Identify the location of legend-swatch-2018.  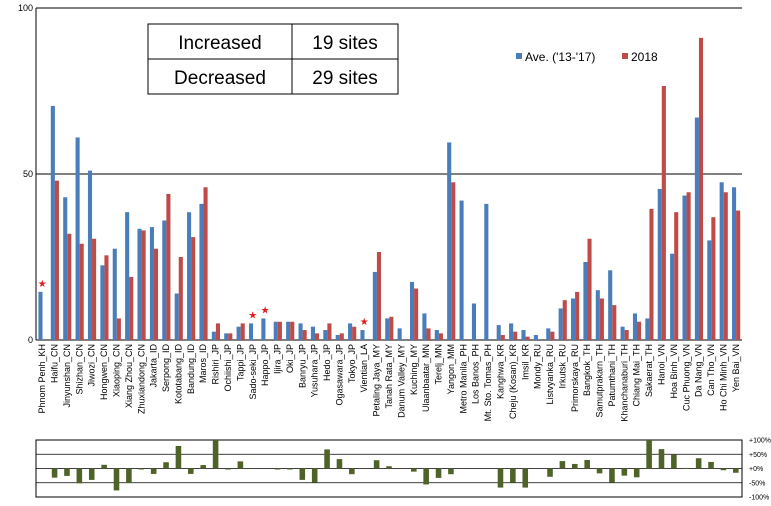
(625, 56).